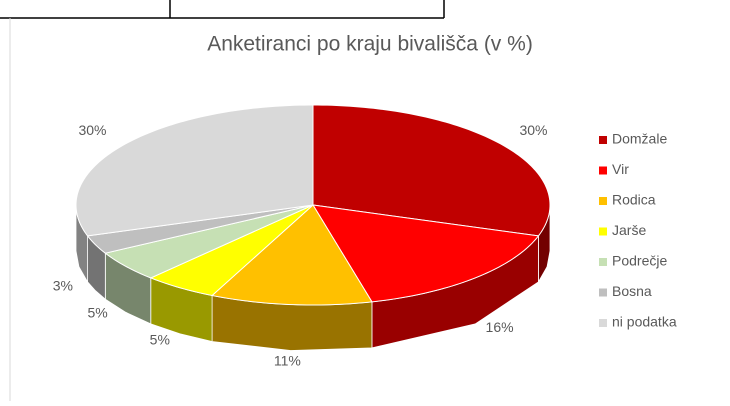 Image resolution: width=730 pixels, height=406 pixels. What do you see at coordinates (370, 44) in the screenshot?
I see `chart-title: Anketiranci po kraju bivališča (v %)` at bounding box center [370, 44].